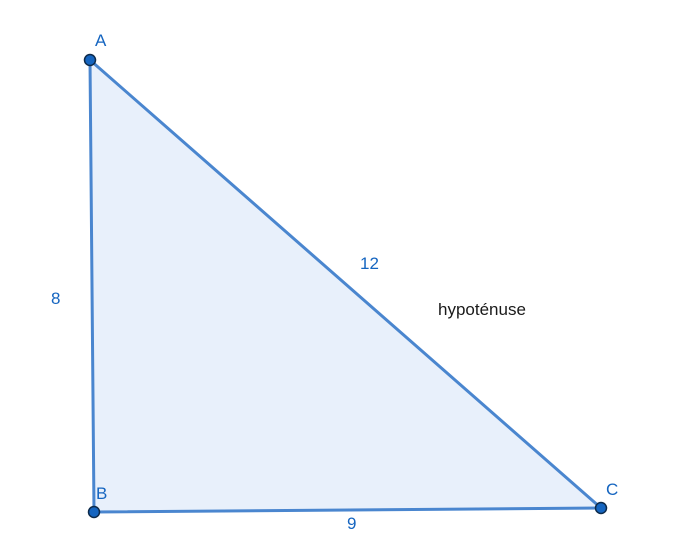  I want to click on point-c, so click(601, 508).